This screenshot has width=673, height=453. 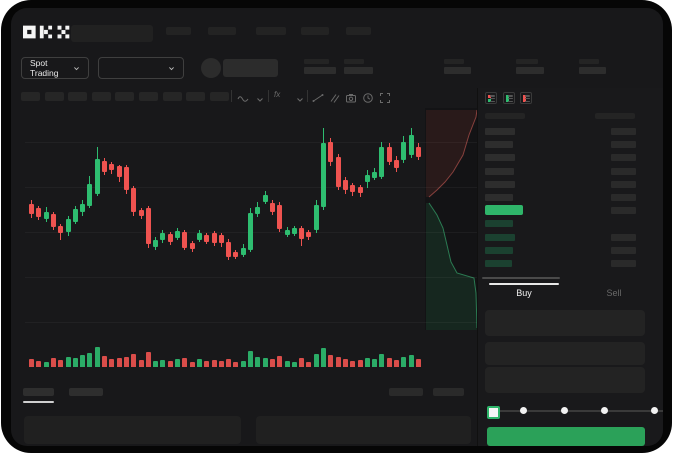 I want to click on tab-sell: Sell, so click(x=614, y=293).